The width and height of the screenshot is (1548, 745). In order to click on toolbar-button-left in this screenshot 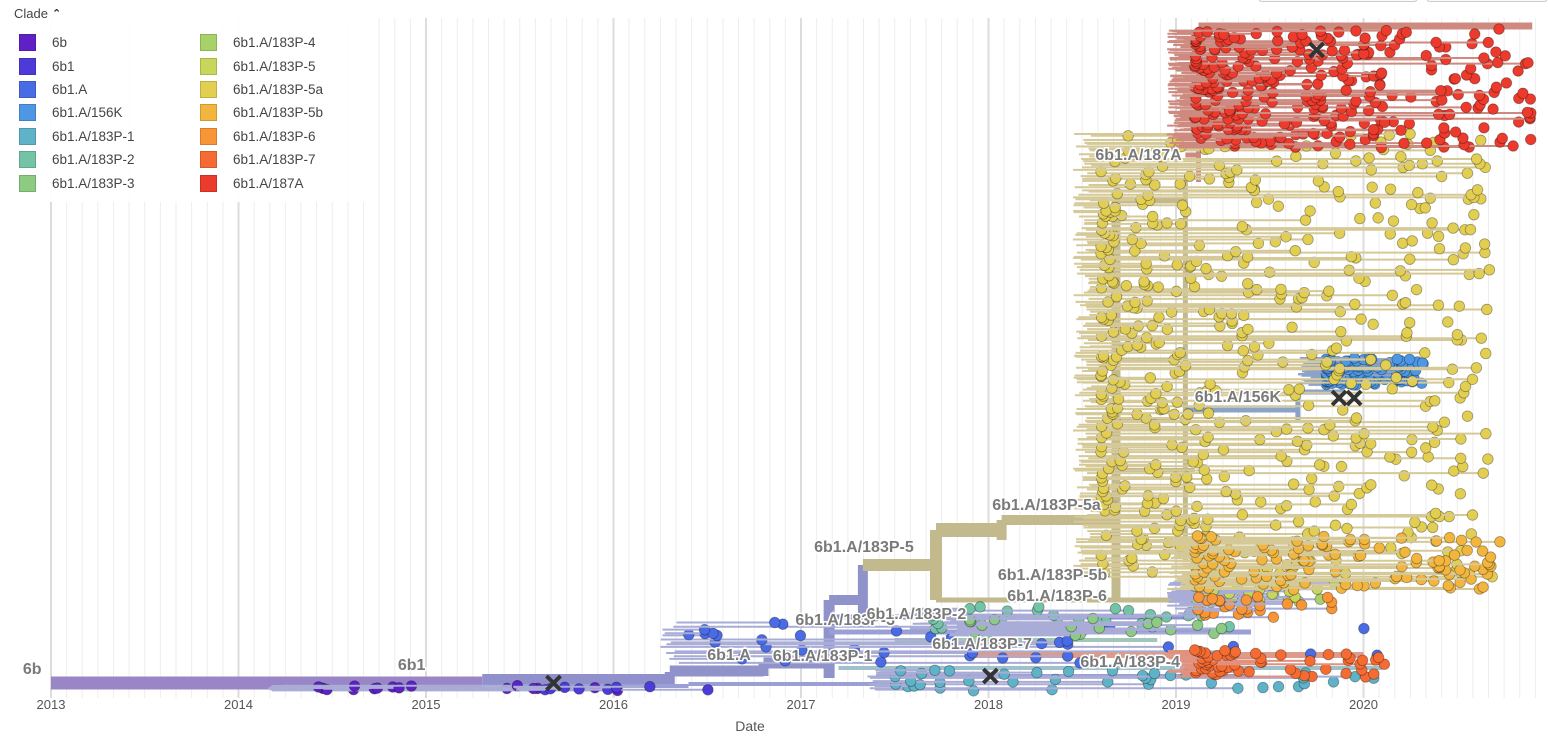, I will do `click(1338, 1)`.